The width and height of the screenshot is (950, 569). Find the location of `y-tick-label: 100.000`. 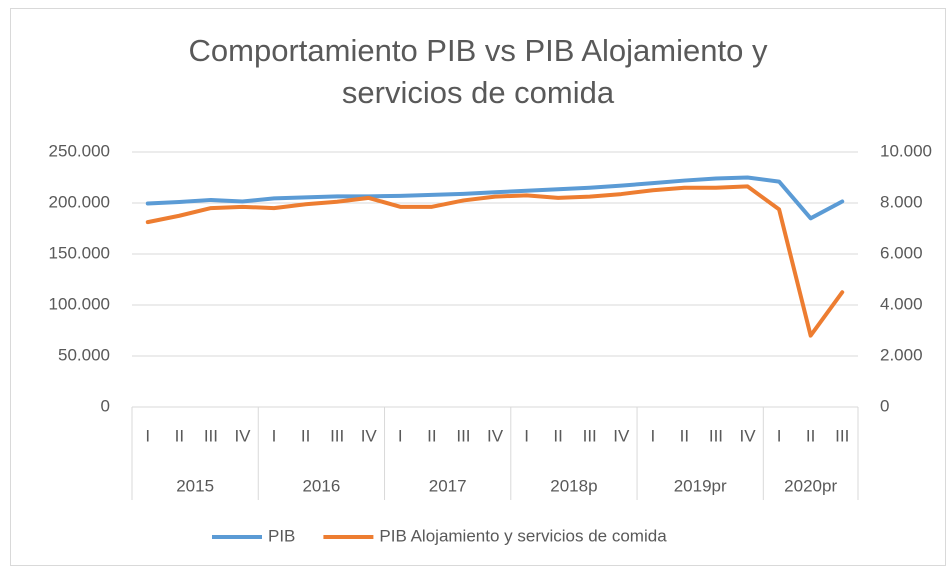

y-tick-label: 100.000 is located at coordinates (79, 303).